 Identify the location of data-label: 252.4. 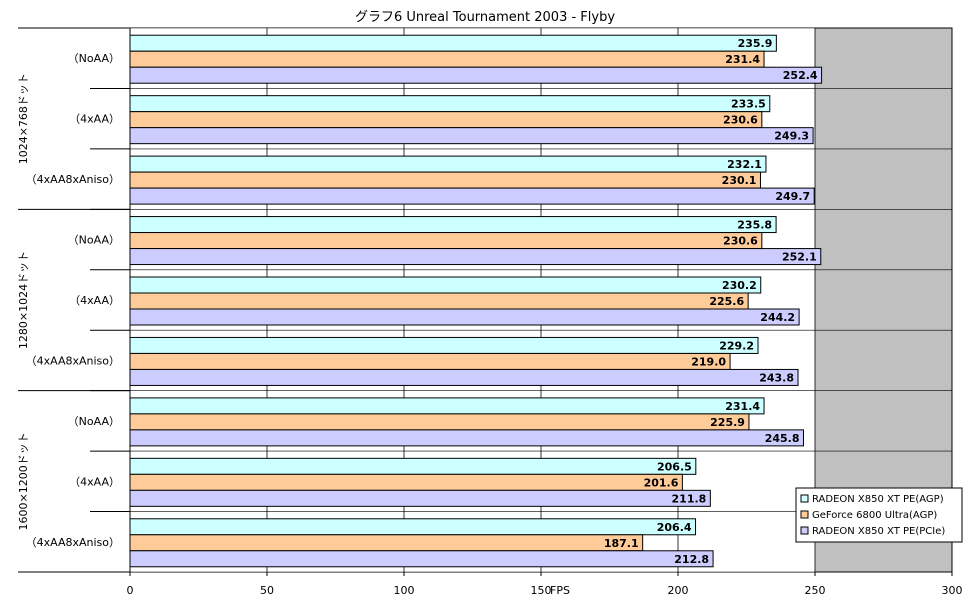
(800, 75).